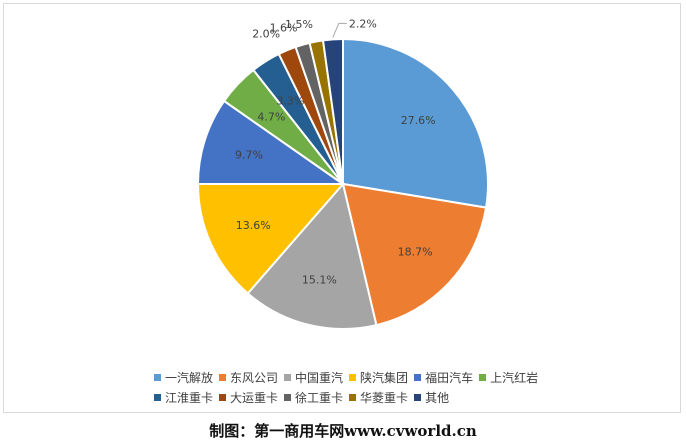 The image size is (686, 444). What do you see at coordinates (290, 101) in the screenshot?
I see `data-label: 3.3%` at bounding box center [290, 101].